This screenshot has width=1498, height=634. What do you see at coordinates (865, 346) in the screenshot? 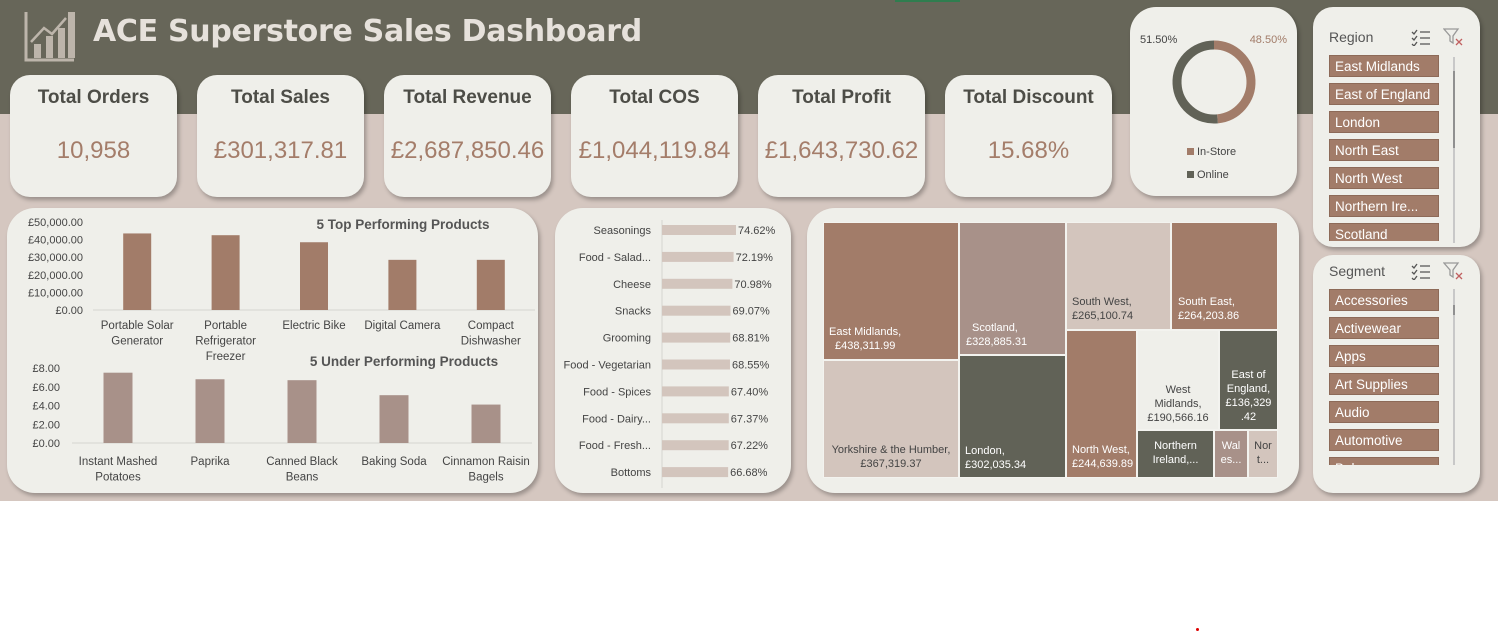
I see `treemap-region-value: £438,311.99` at bounding box center [865, 346].